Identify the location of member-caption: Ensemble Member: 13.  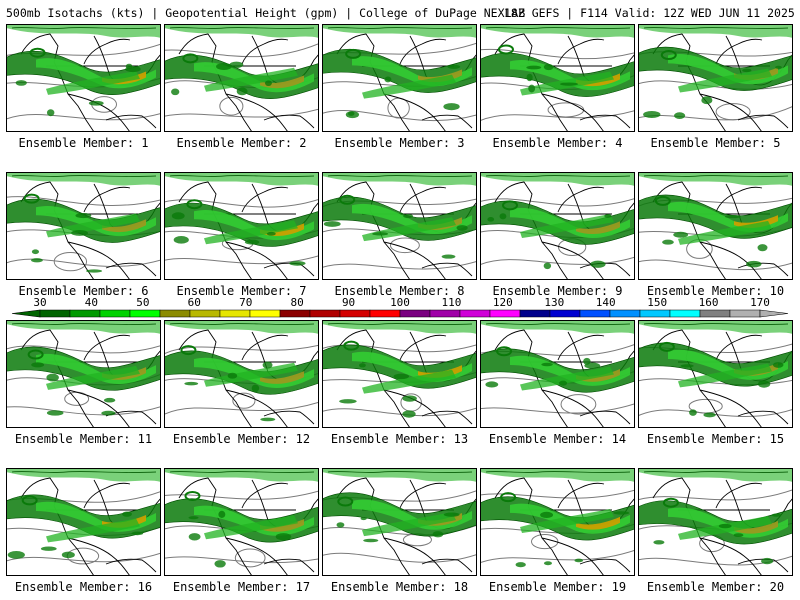
(399, 439).